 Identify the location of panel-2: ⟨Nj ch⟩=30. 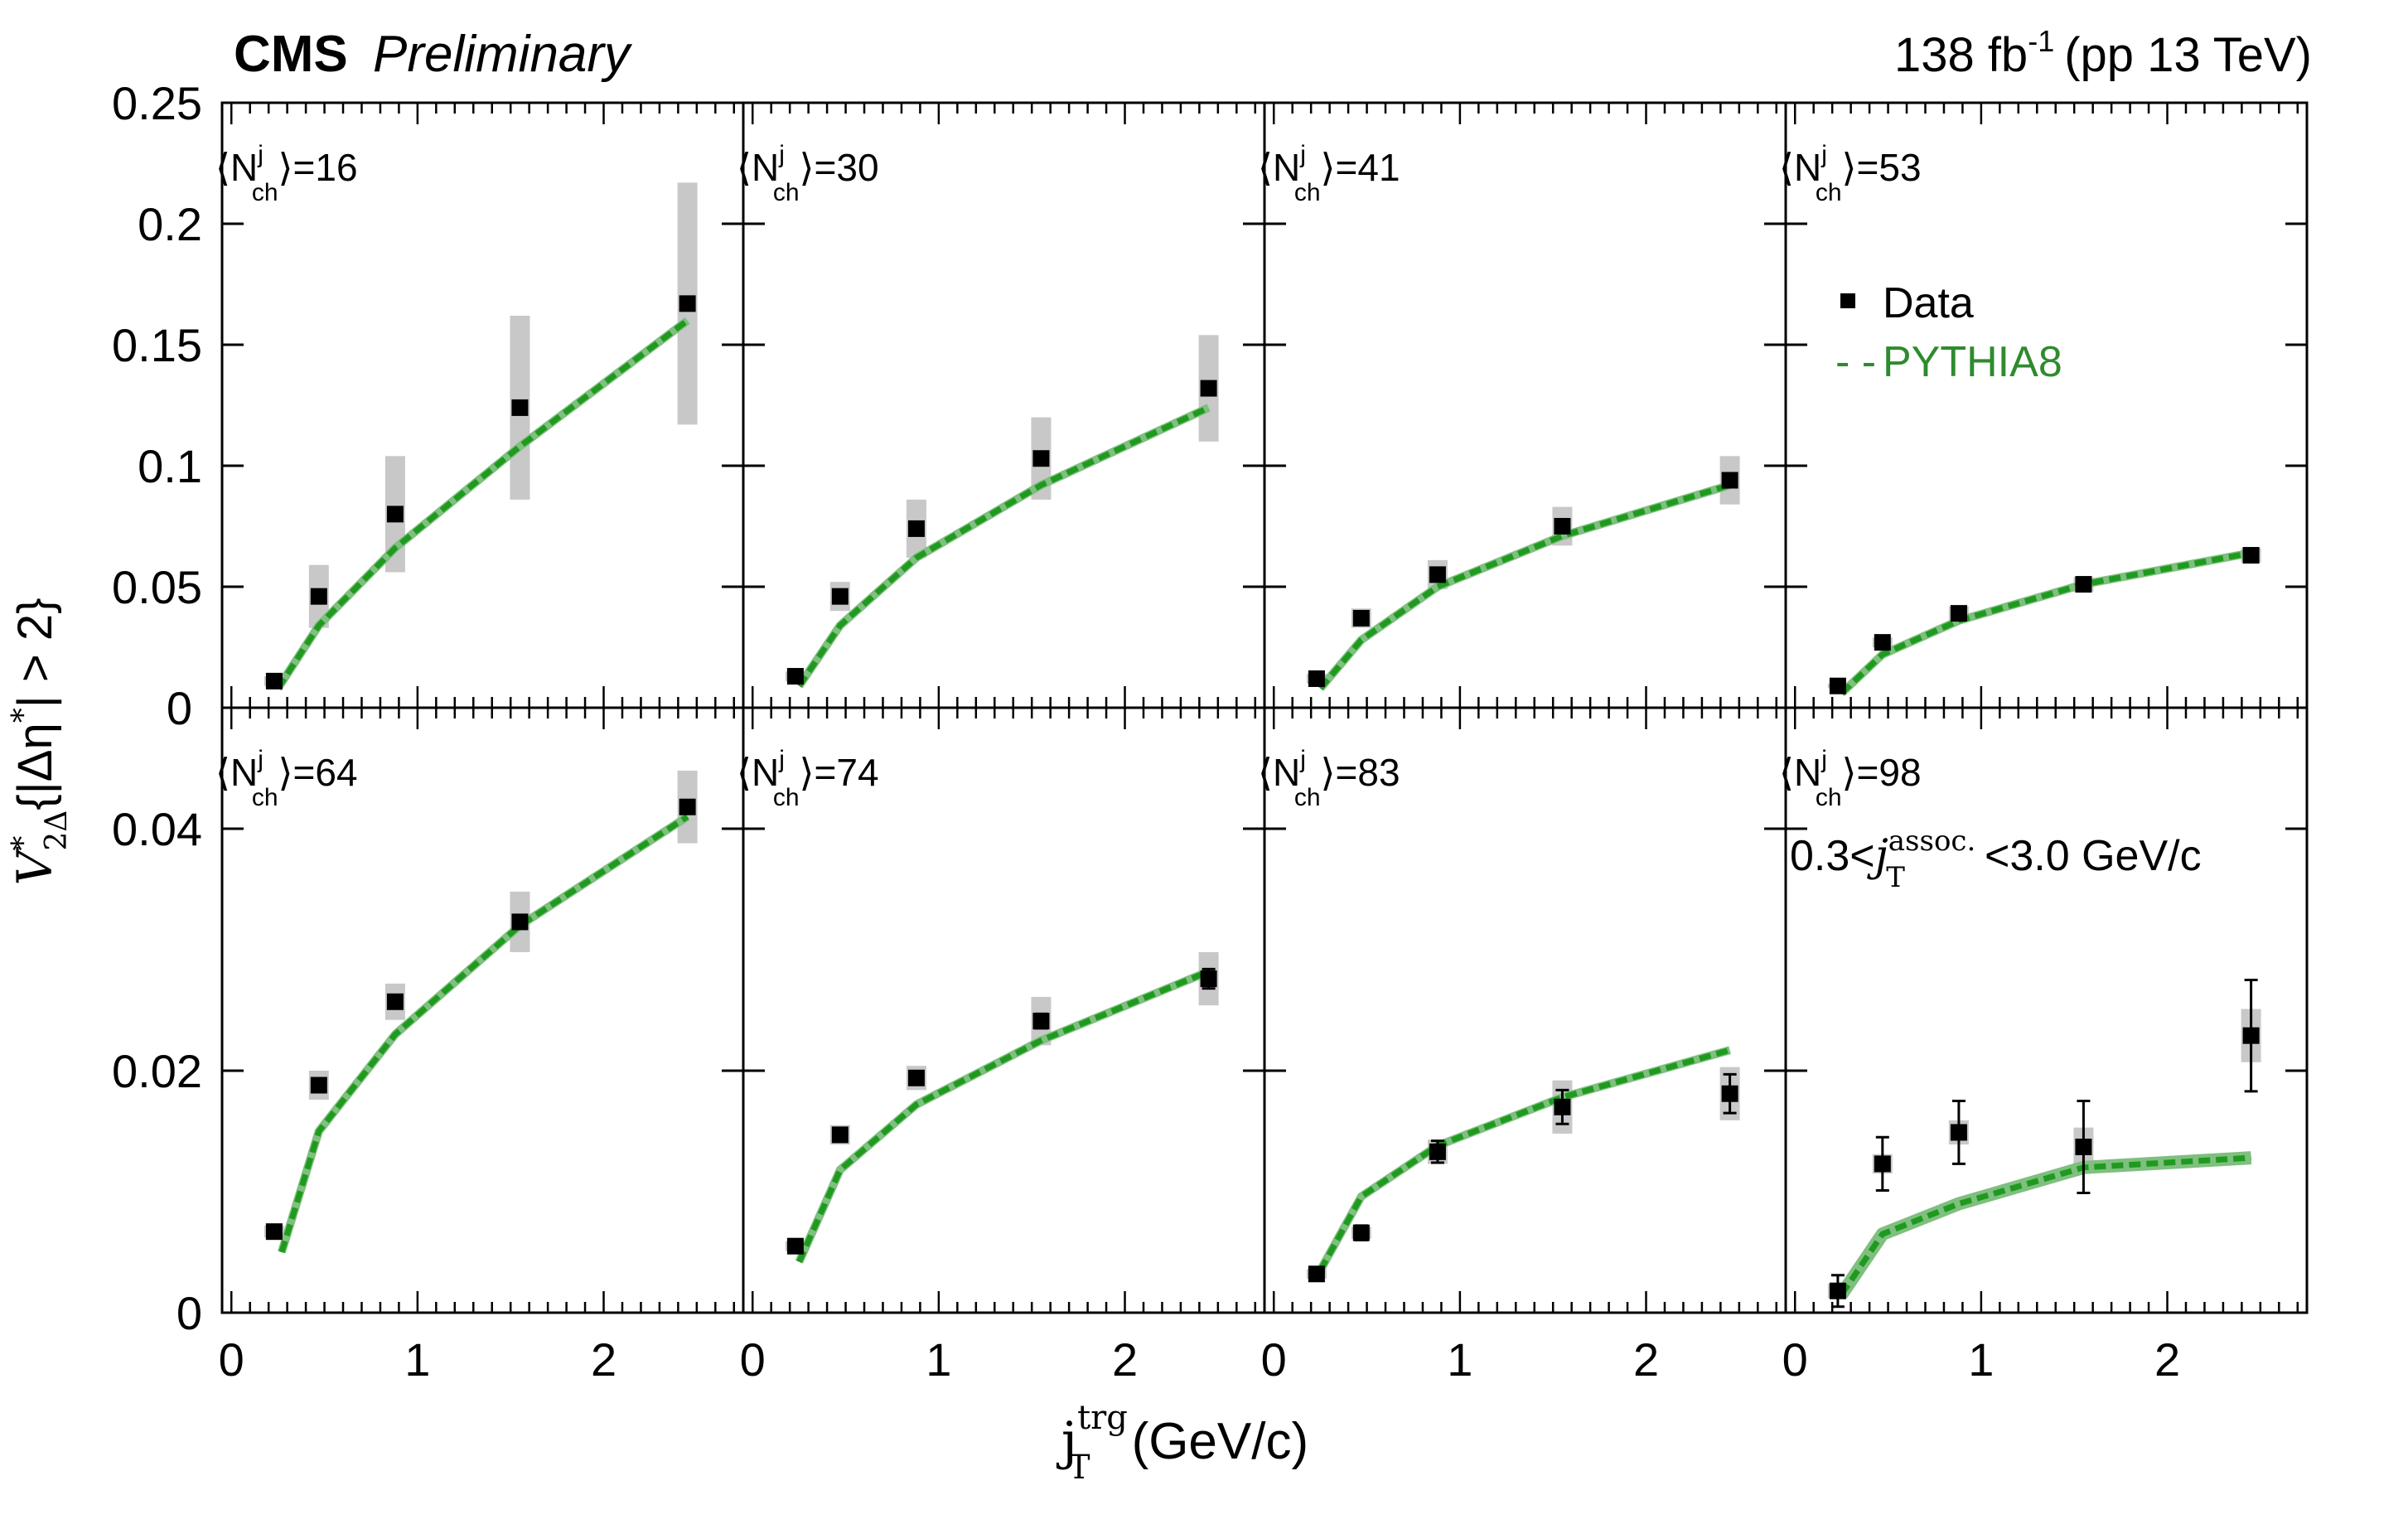
(978, 415).